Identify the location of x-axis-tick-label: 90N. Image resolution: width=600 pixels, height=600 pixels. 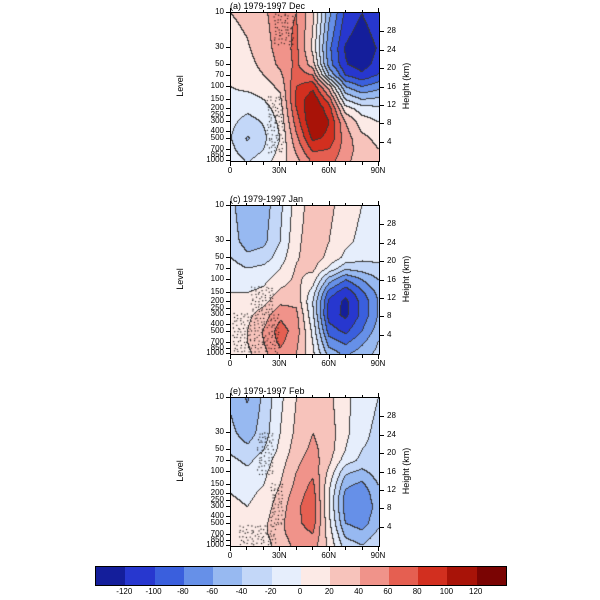
(378, 363).